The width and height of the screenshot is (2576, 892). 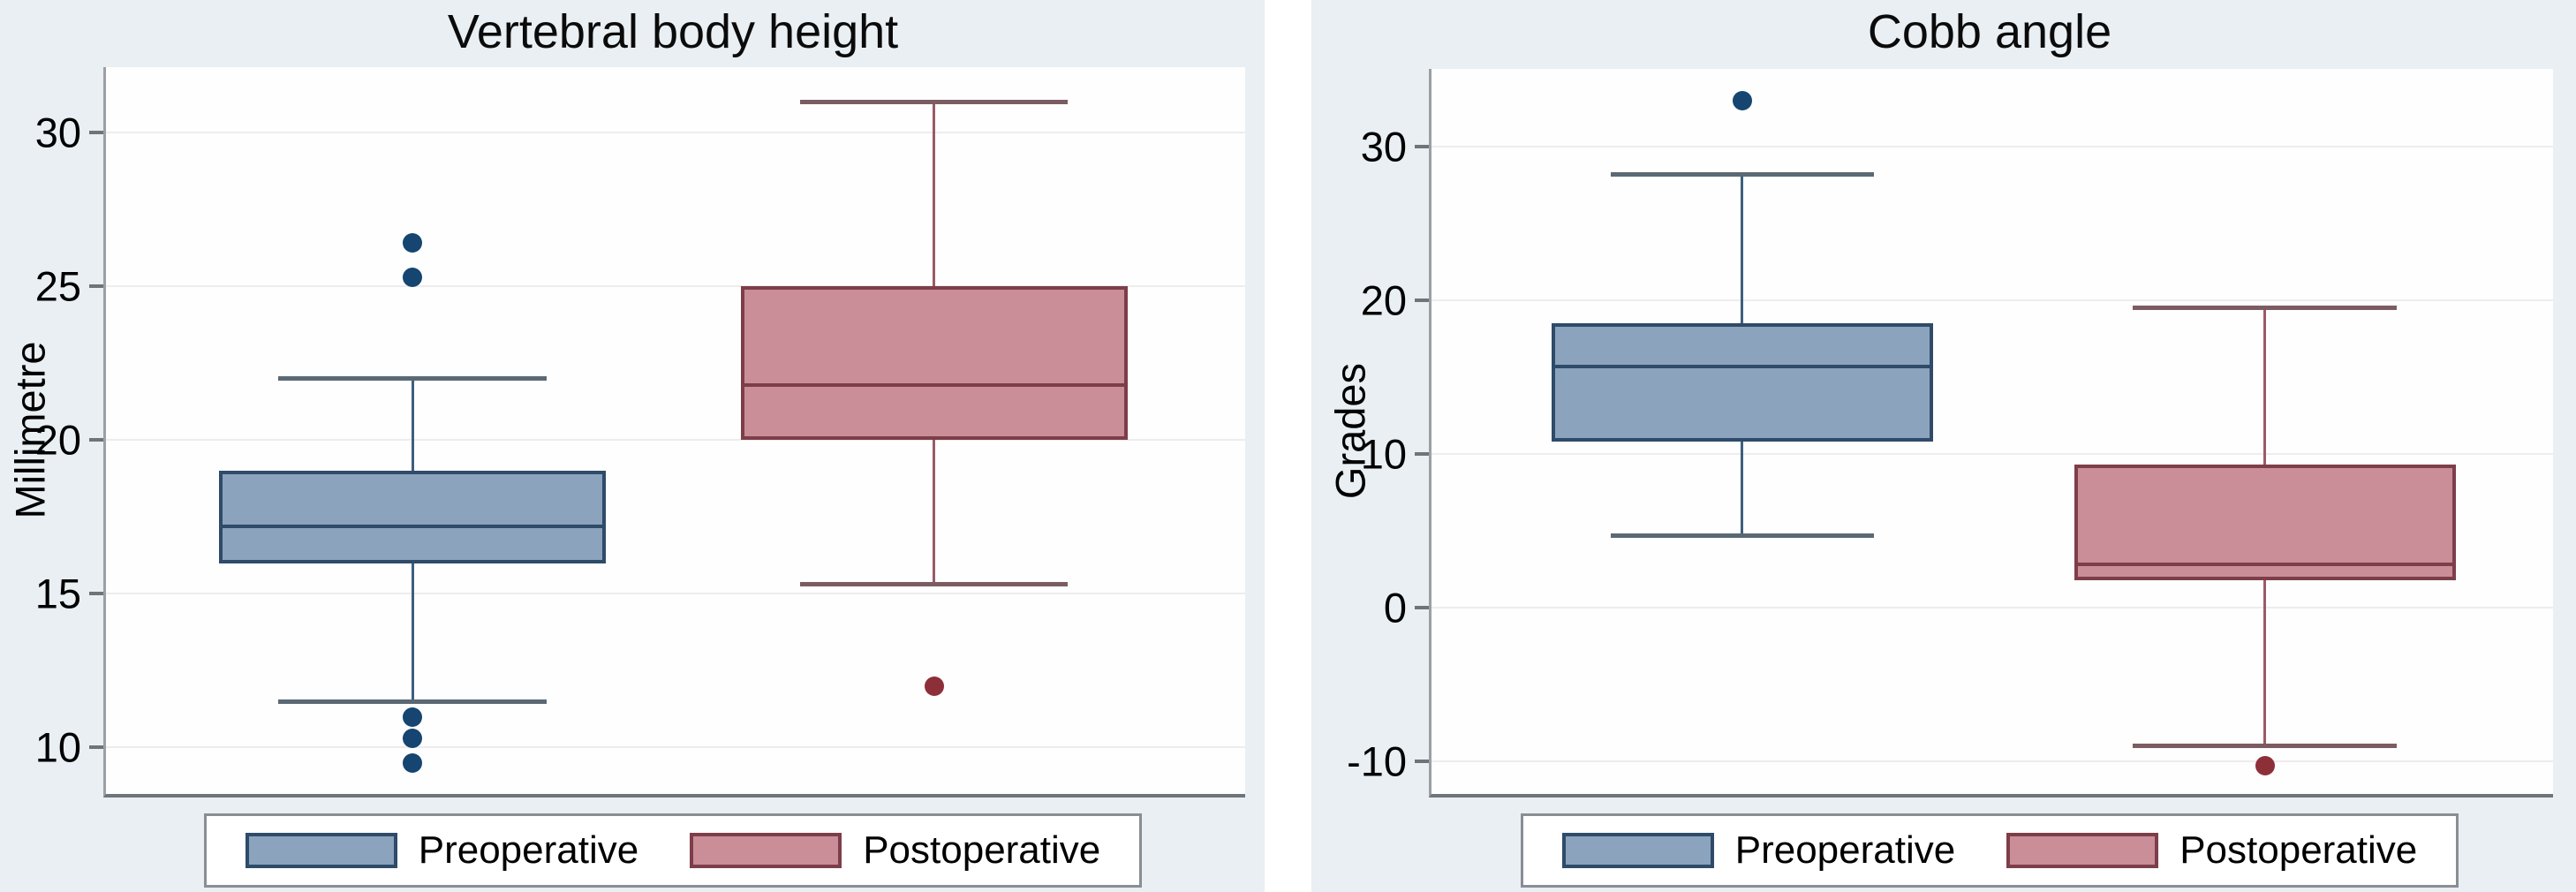 I want to click on chart-title: Vertebral body height, so click(x=673, y=31).